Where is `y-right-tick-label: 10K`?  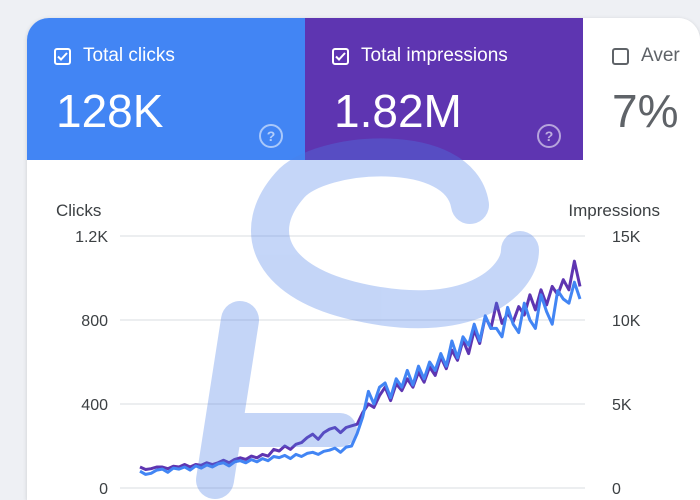
y-right-tick-label: 10K is located at coordinates (626, 321).